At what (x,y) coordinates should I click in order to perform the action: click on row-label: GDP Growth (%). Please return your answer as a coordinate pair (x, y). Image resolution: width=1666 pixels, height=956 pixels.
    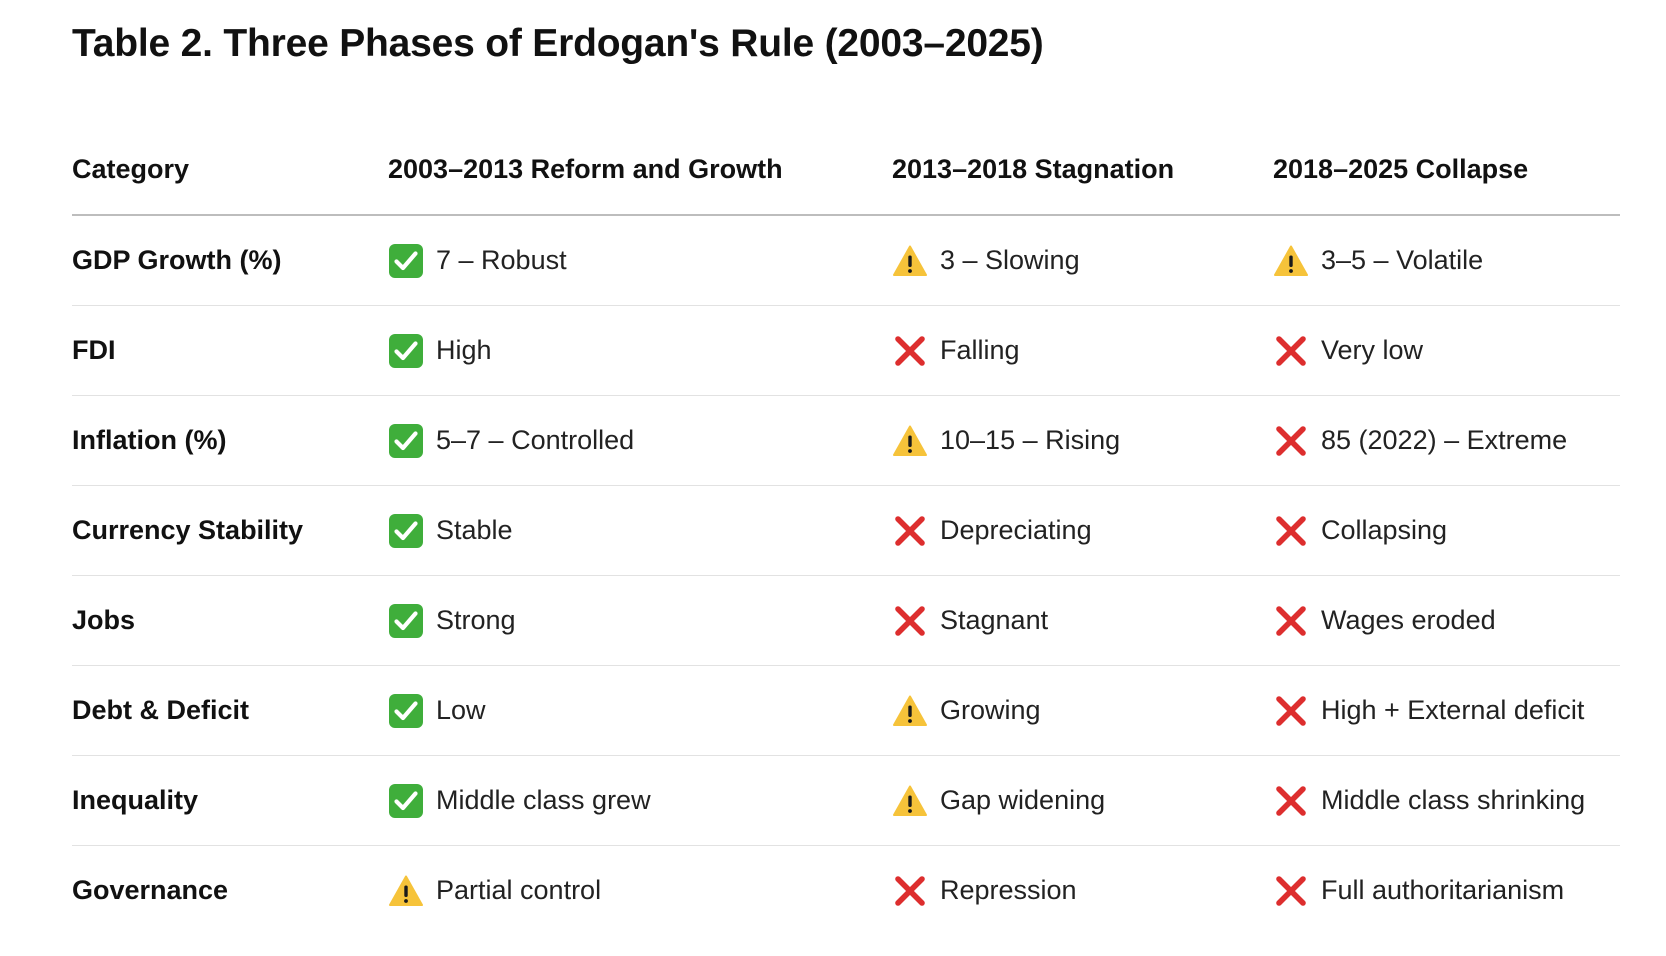
    Looking at the image, I should click on (230, 260).